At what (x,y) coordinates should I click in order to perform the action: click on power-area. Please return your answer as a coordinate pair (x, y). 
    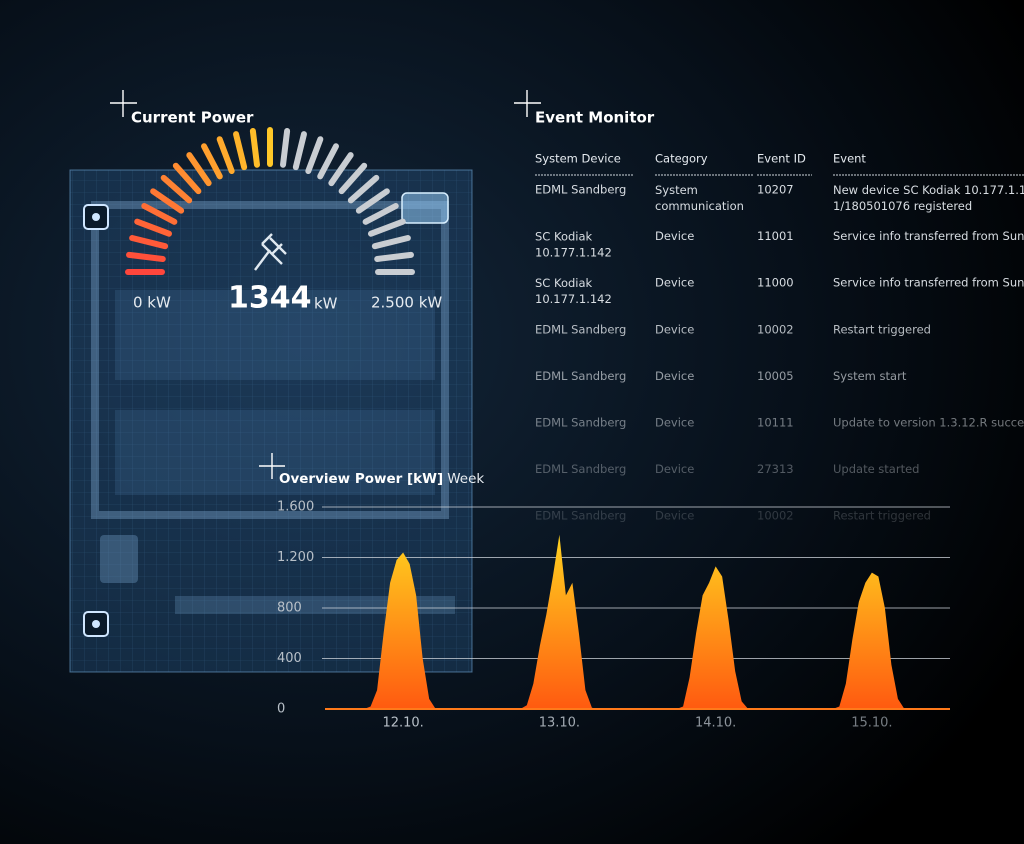
    Looking at the image, I should click on (637, 621).